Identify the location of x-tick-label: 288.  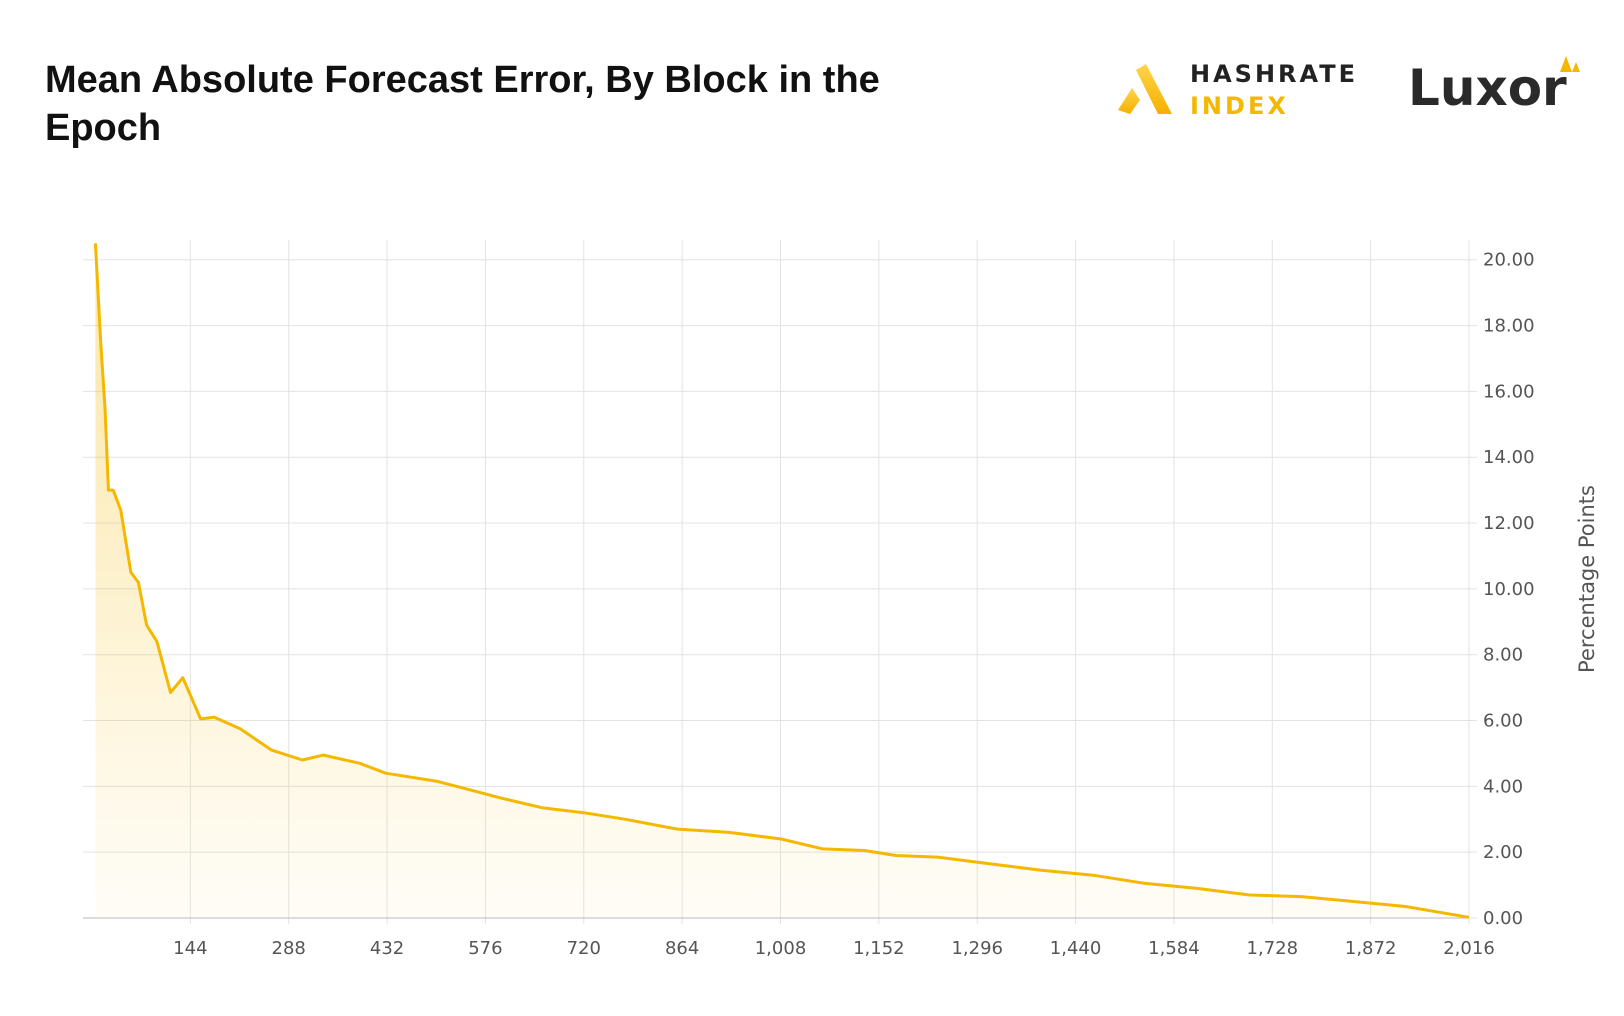
(289, 948).